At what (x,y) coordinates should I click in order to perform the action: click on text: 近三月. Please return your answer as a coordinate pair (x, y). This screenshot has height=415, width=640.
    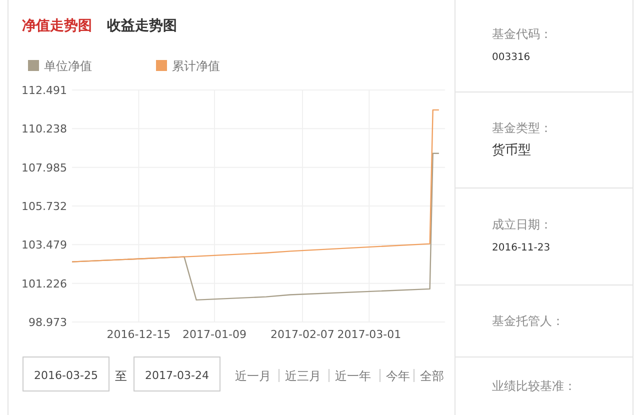
    Looking at the image, I should click on (303, 376).